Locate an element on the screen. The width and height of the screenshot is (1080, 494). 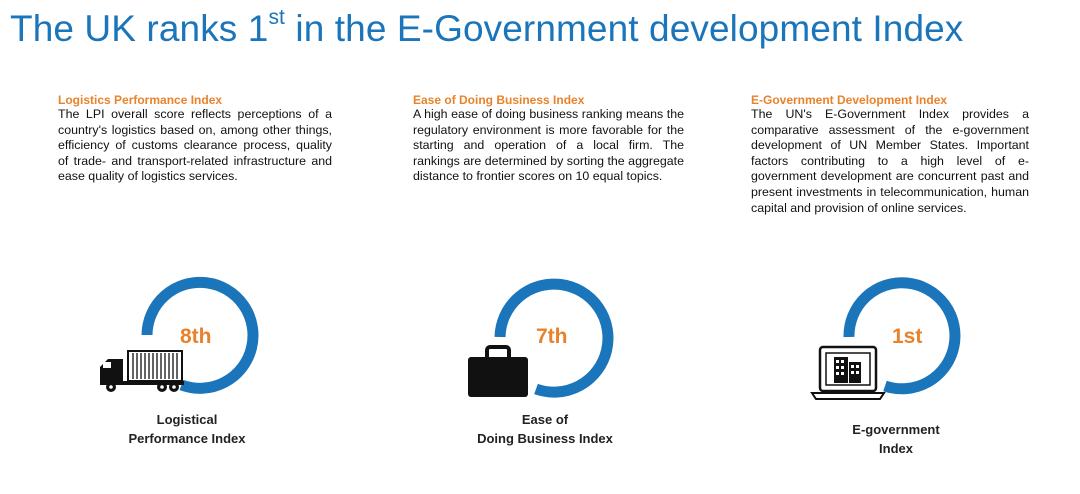
egov-caption-line2: Index is located at coordinates (896, 448).